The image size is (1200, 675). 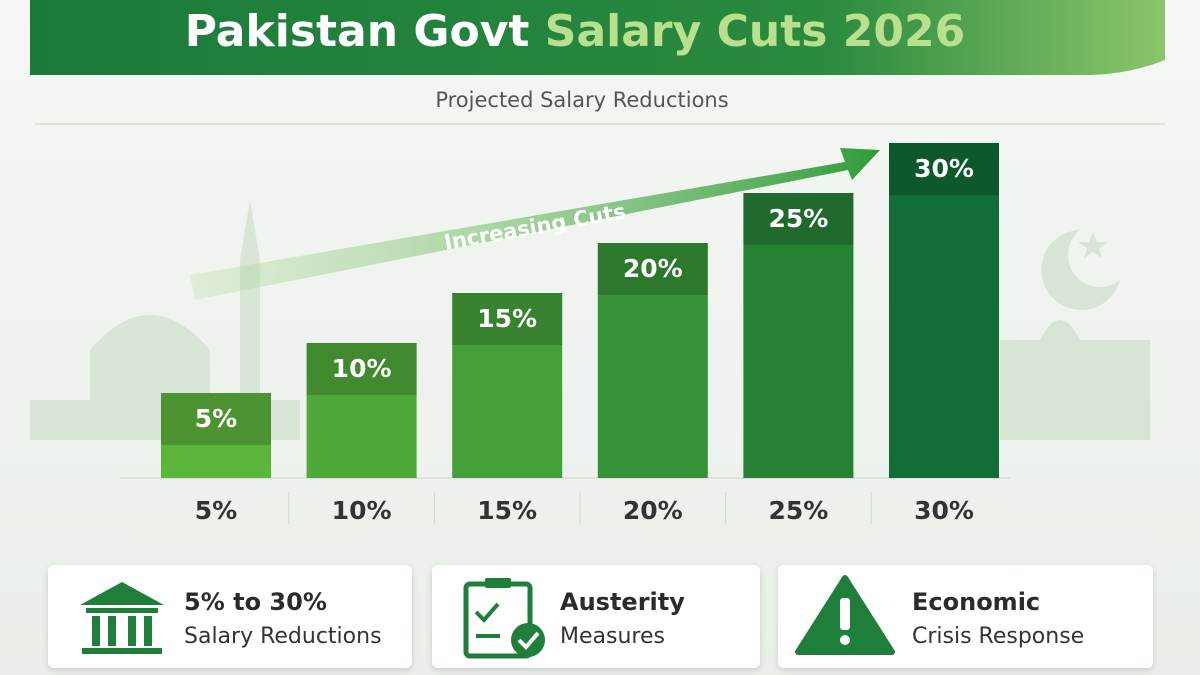 What do you see at coordinates (755, 31) in the screenshot?
I see `title-highlight: Salary Cuts 2026` at bounding box center [755, 31].